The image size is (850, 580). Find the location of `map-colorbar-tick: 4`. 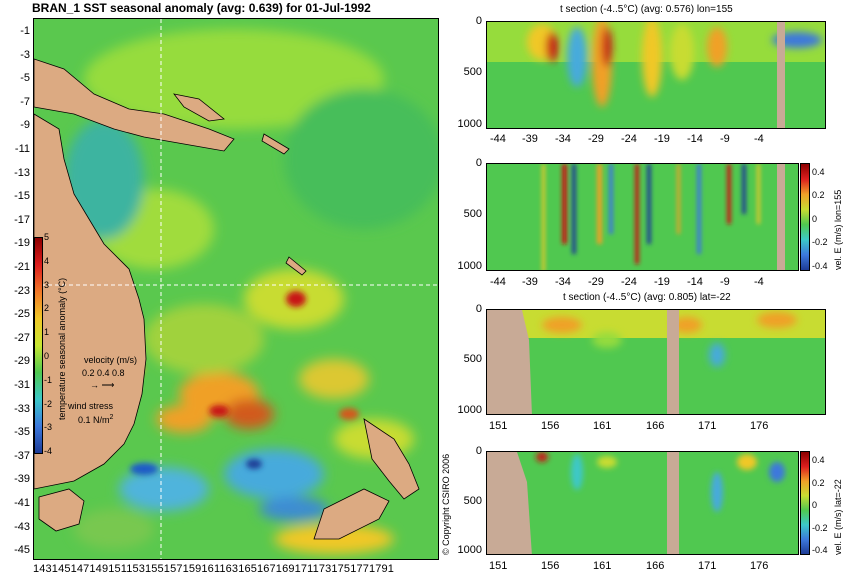

map-colorbar-tick: 4 is located at coordinates (47, 260).